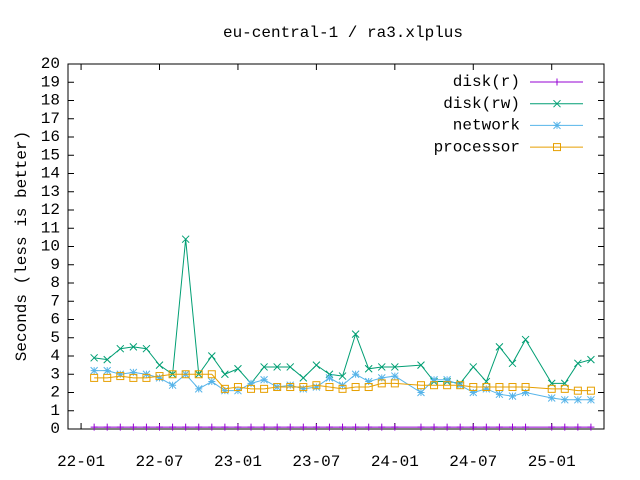  Describe the element at coordinates (55, 320) in the screenshot. I see `y-tick-label: 6` at that location.